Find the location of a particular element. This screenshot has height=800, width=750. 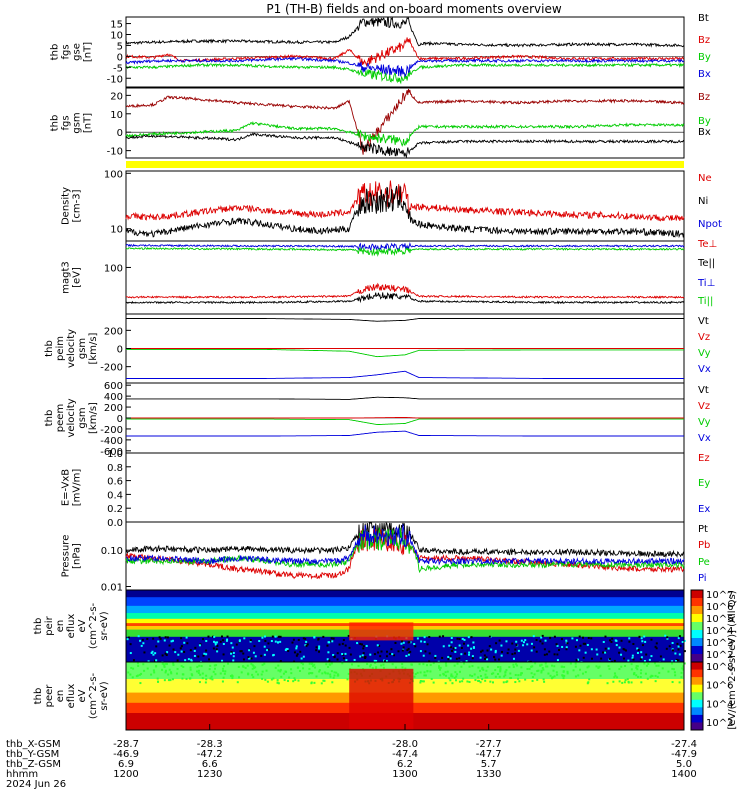

colorbar-tick-label: 10^2 is located at coordinates (719, 723).